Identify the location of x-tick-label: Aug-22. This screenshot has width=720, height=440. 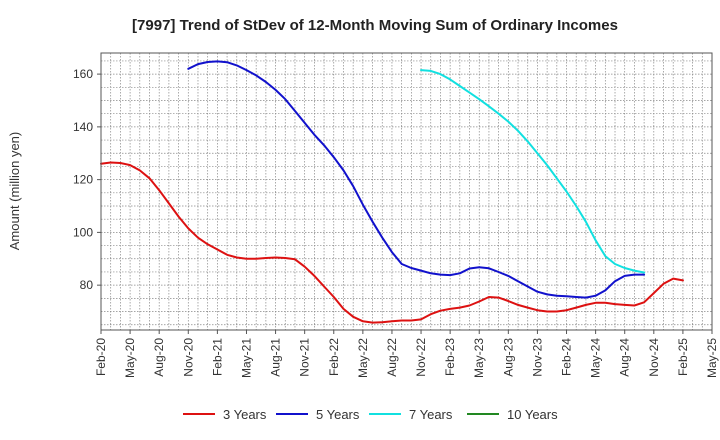
(392, 357).